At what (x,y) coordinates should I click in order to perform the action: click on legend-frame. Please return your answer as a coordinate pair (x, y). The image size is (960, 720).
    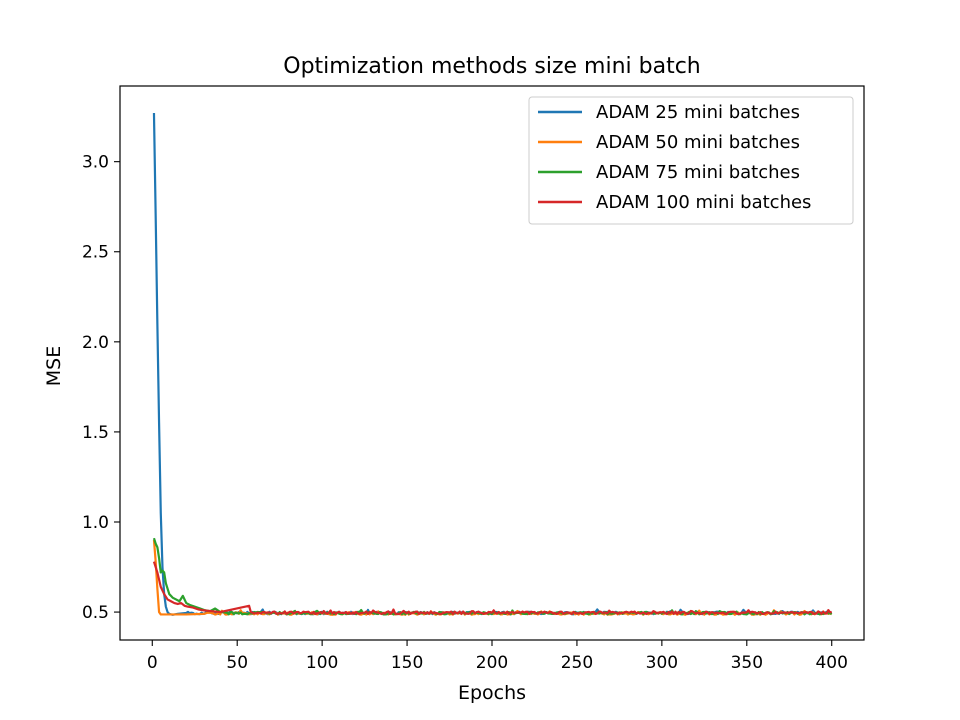
    Looking at the image, I should click on (691, 160).